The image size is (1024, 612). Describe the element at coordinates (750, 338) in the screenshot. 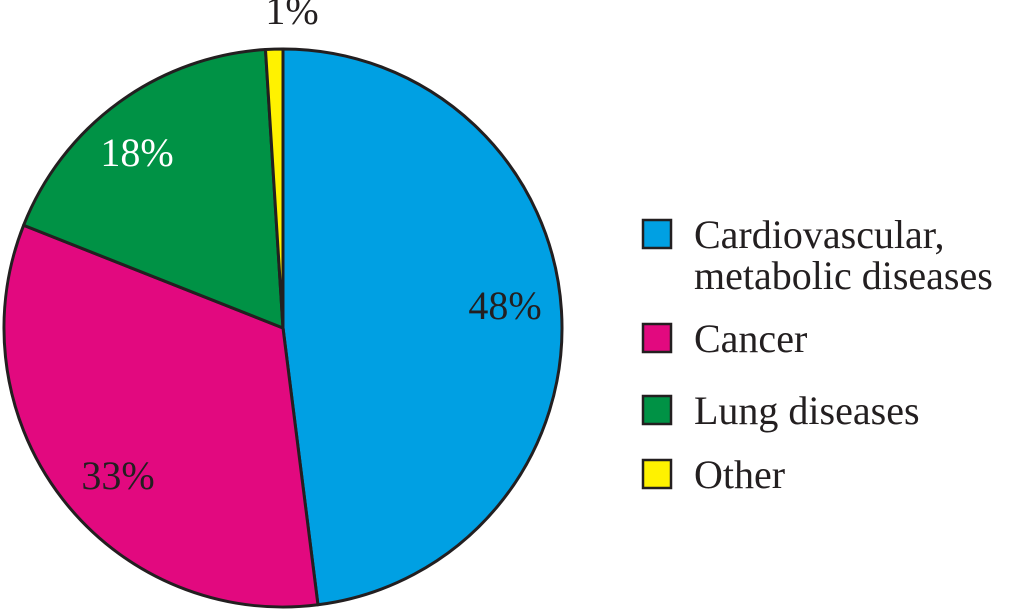

I see `legend-label-cancer: Cancer` at that location.